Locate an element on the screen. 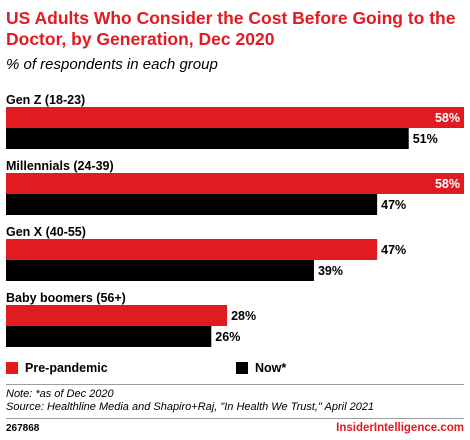 This screenshot has height=440, width=470. chart-legend: Pre-pandemic Now* is located at coordinates (235, 370).